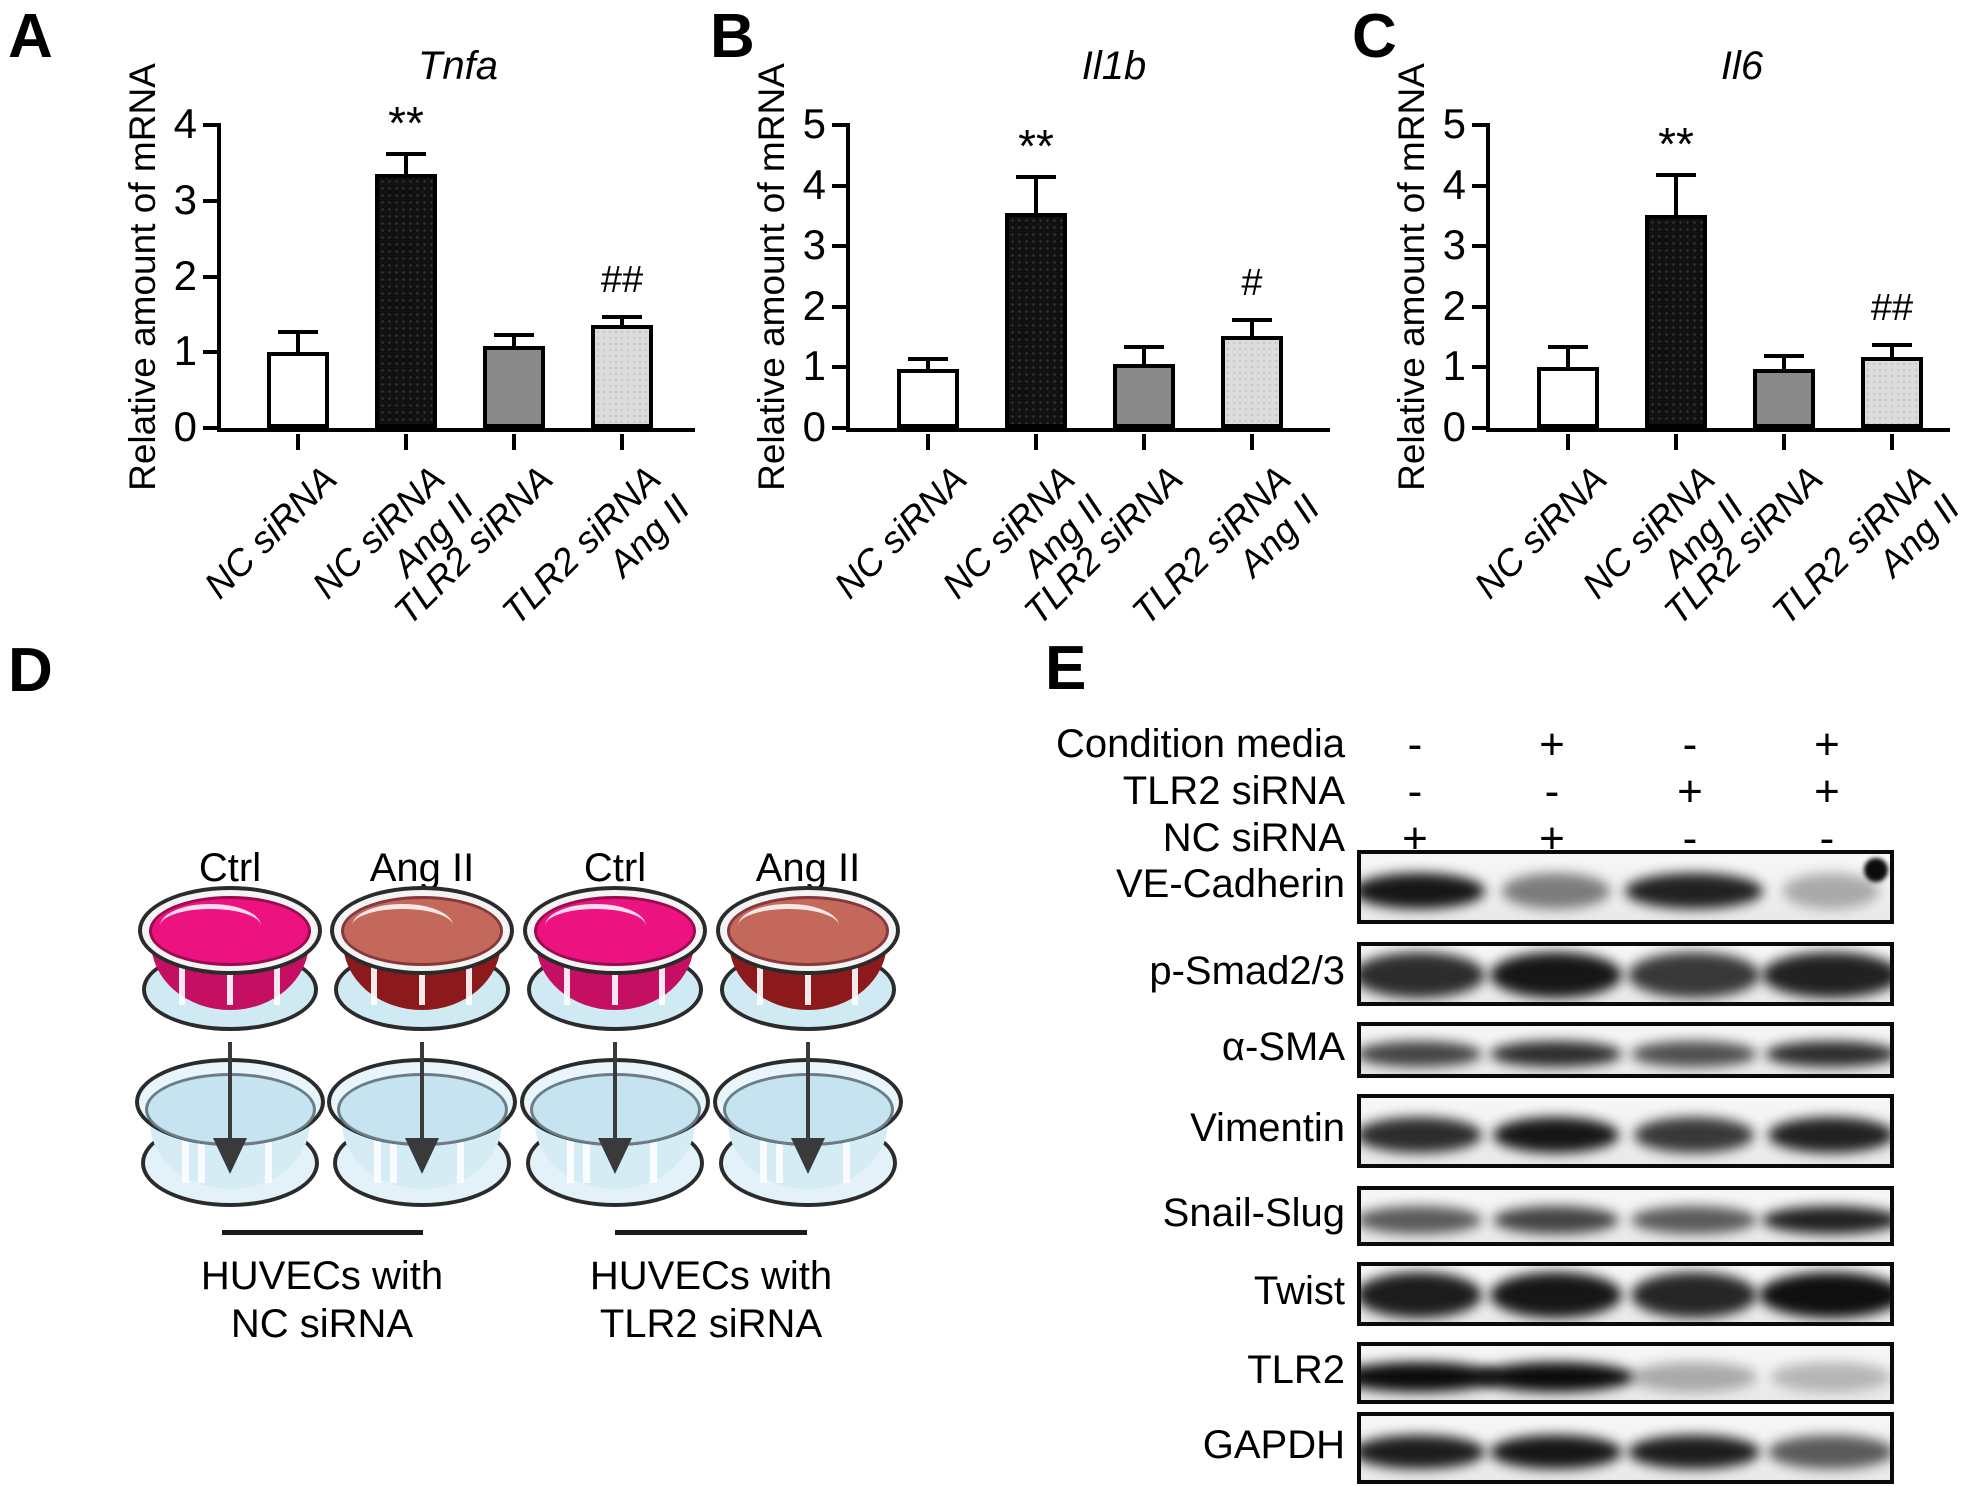 The height and width of the screenshot is (1486, 1964). I want to click on blot-row-label: Snail-Slug, so click(1253, 1213).